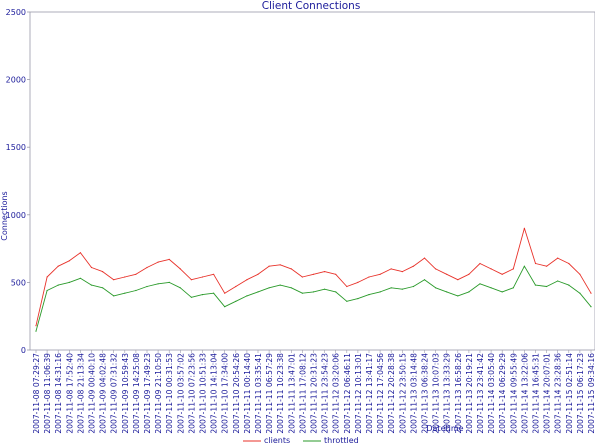 Image resolution: width=595 pixels, height=446 pixels. What do you see at coordinates (180, 393) in the screenshot?
I see `x-tick-label: 2007-11-10 03:57:02` at bounding box center [180, 393].